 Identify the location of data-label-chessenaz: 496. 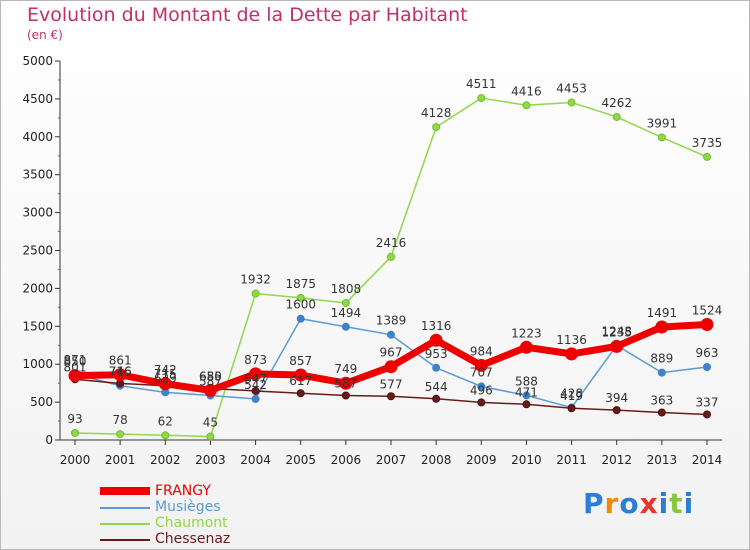
(481, 390).